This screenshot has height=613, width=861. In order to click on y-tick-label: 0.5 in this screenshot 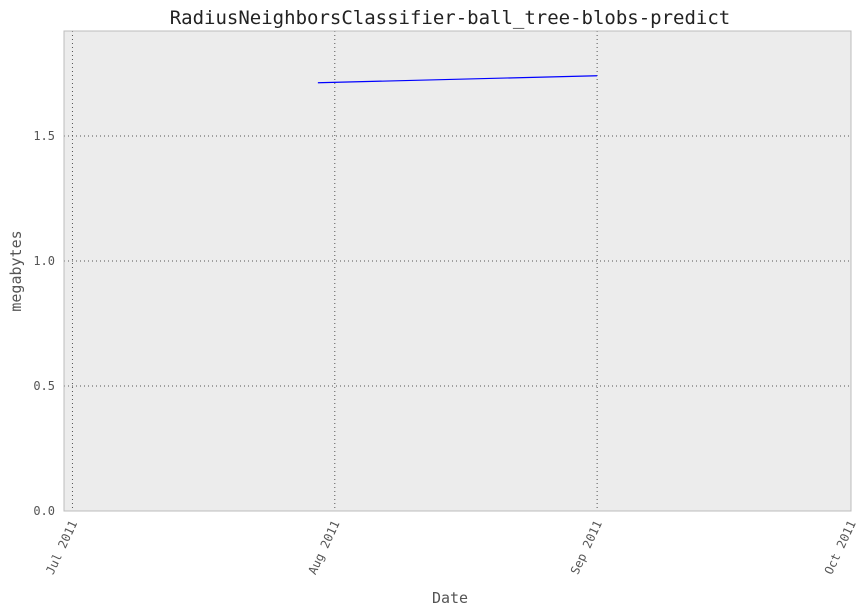, I will do `click(44, 386)`.